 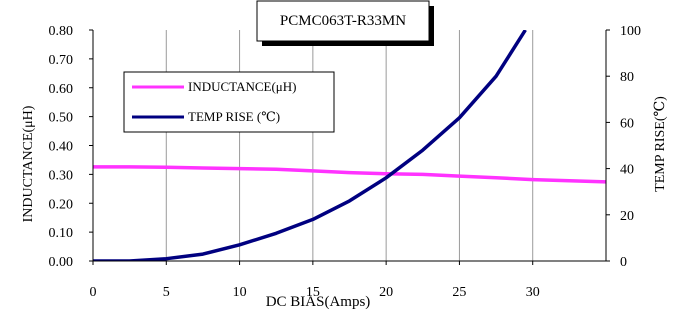 What do you see at coordinates (627, 123) in the screenshot?
I see `y2-tick-label: 60` at bounding box center [627, 123].